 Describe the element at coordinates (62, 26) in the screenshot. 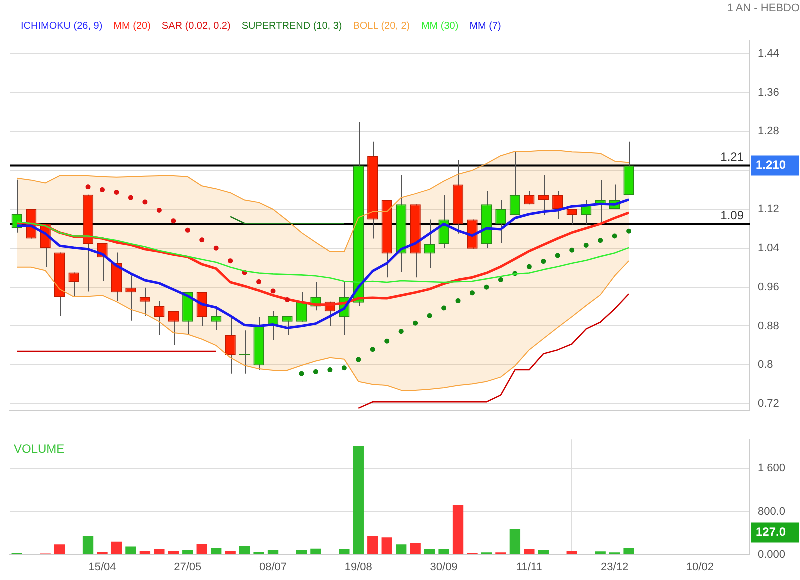

I see `legend-label: ICHIMOKU (26, 9)` at that location.